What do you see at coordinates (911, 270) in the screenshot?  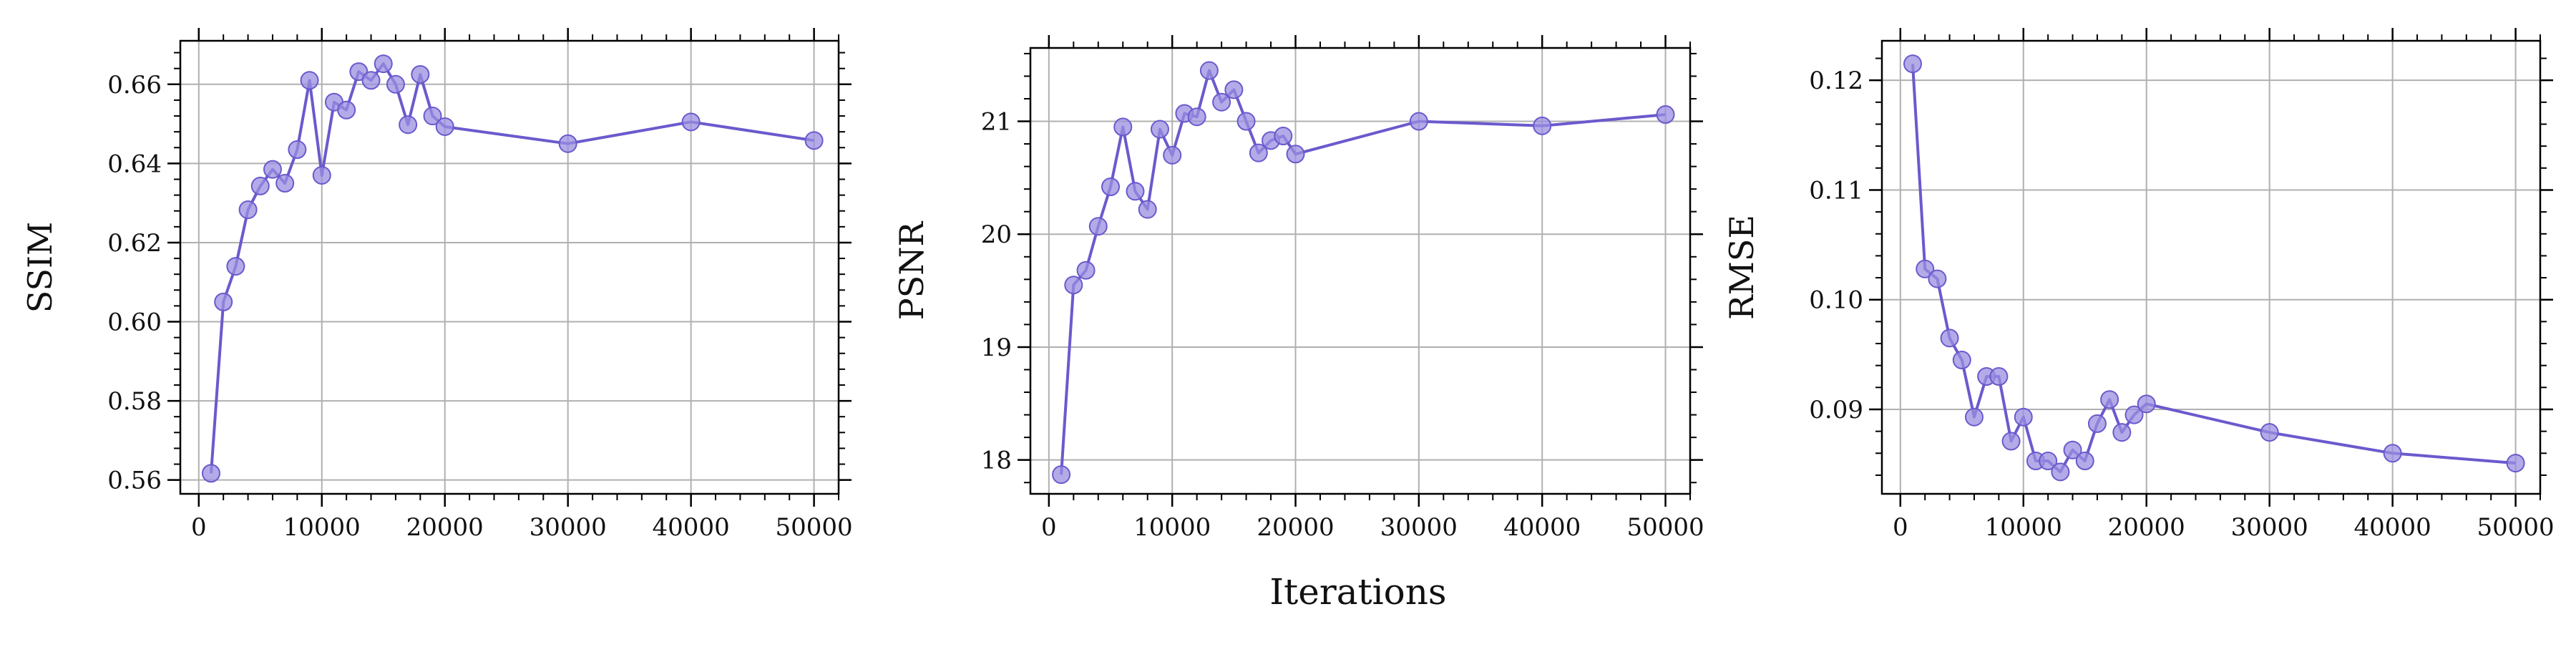 I see `y-axis-label: PSNR` at bounding box center [911, 270].